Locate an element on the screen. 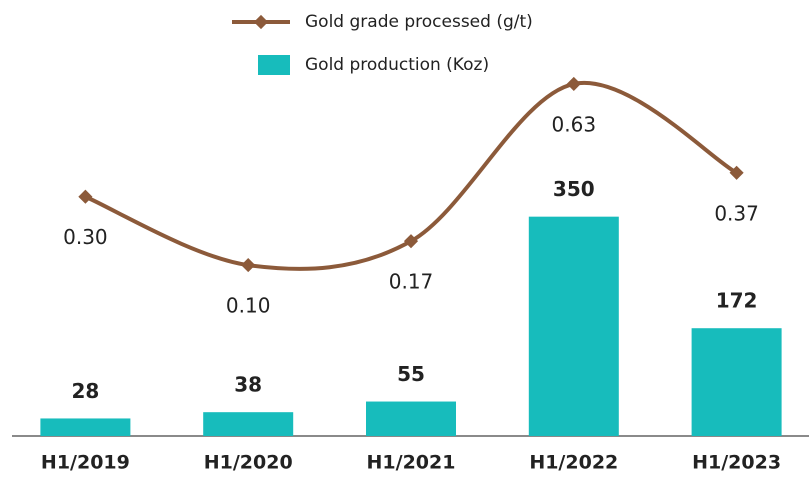 The image size is (809, 478). bar-value-label: 38 is located at coordinates (248, 385).